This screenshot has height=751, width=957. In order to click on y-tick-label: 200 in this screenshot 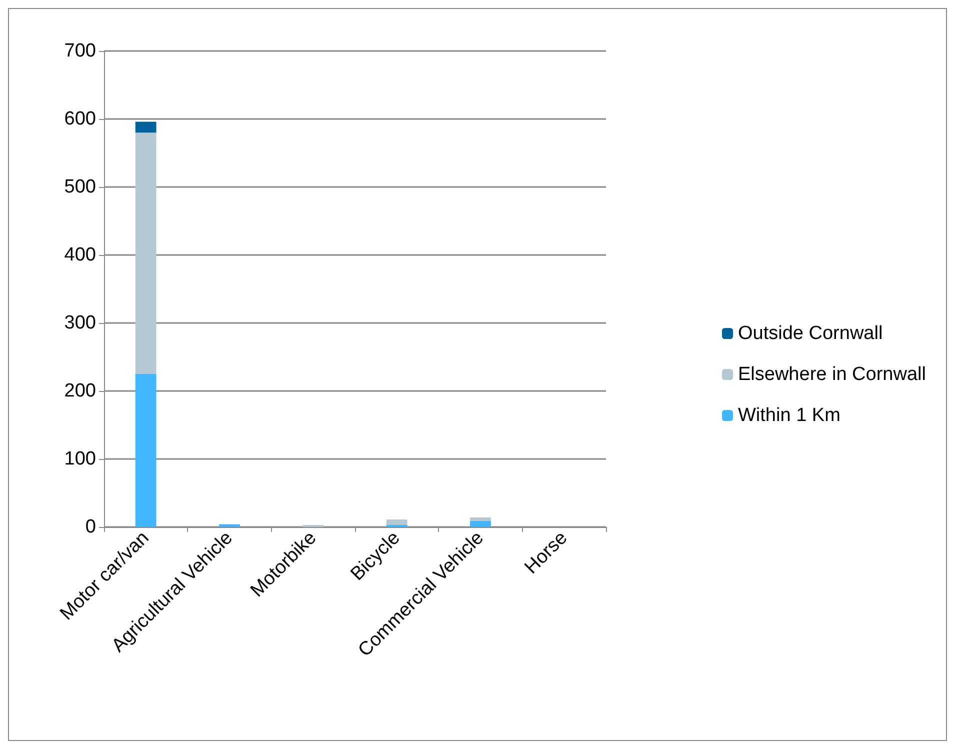, I will do `click(80, 391)`.